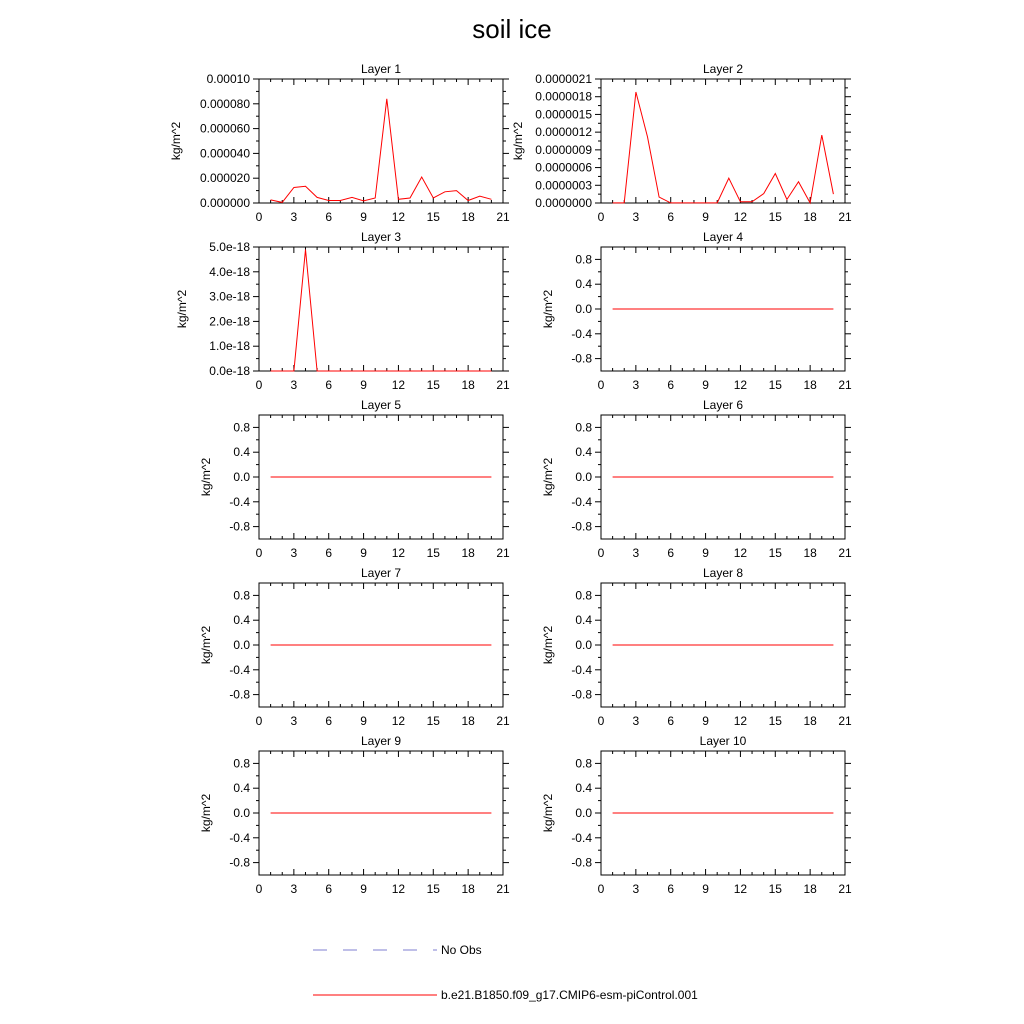  I want to click on panel-9-xtick-label: 15, so click(434, 889).